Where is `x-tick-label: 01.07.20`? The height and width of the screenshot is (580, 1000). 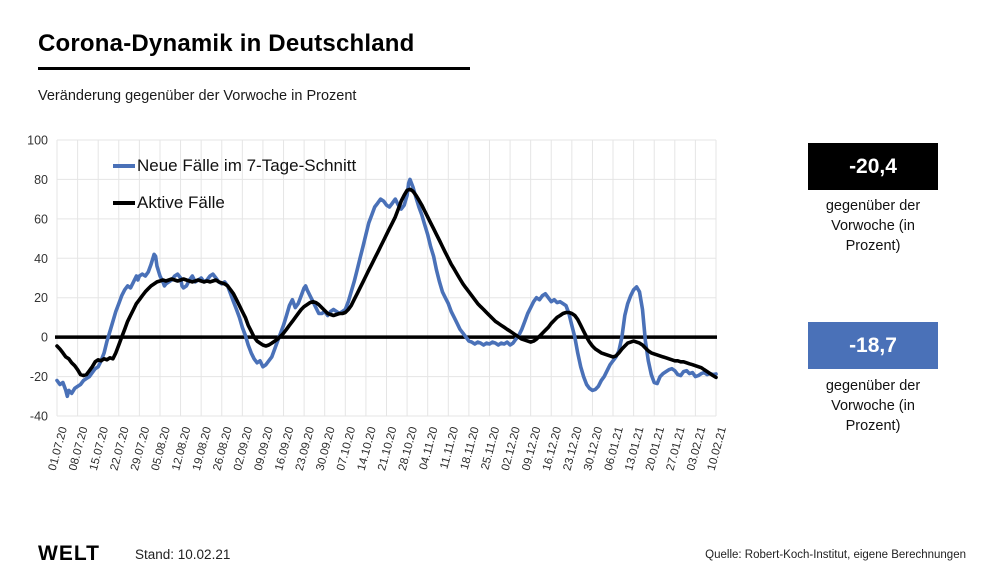 x-tick-label: 01.07.20 is located at coordinates (58, 449).